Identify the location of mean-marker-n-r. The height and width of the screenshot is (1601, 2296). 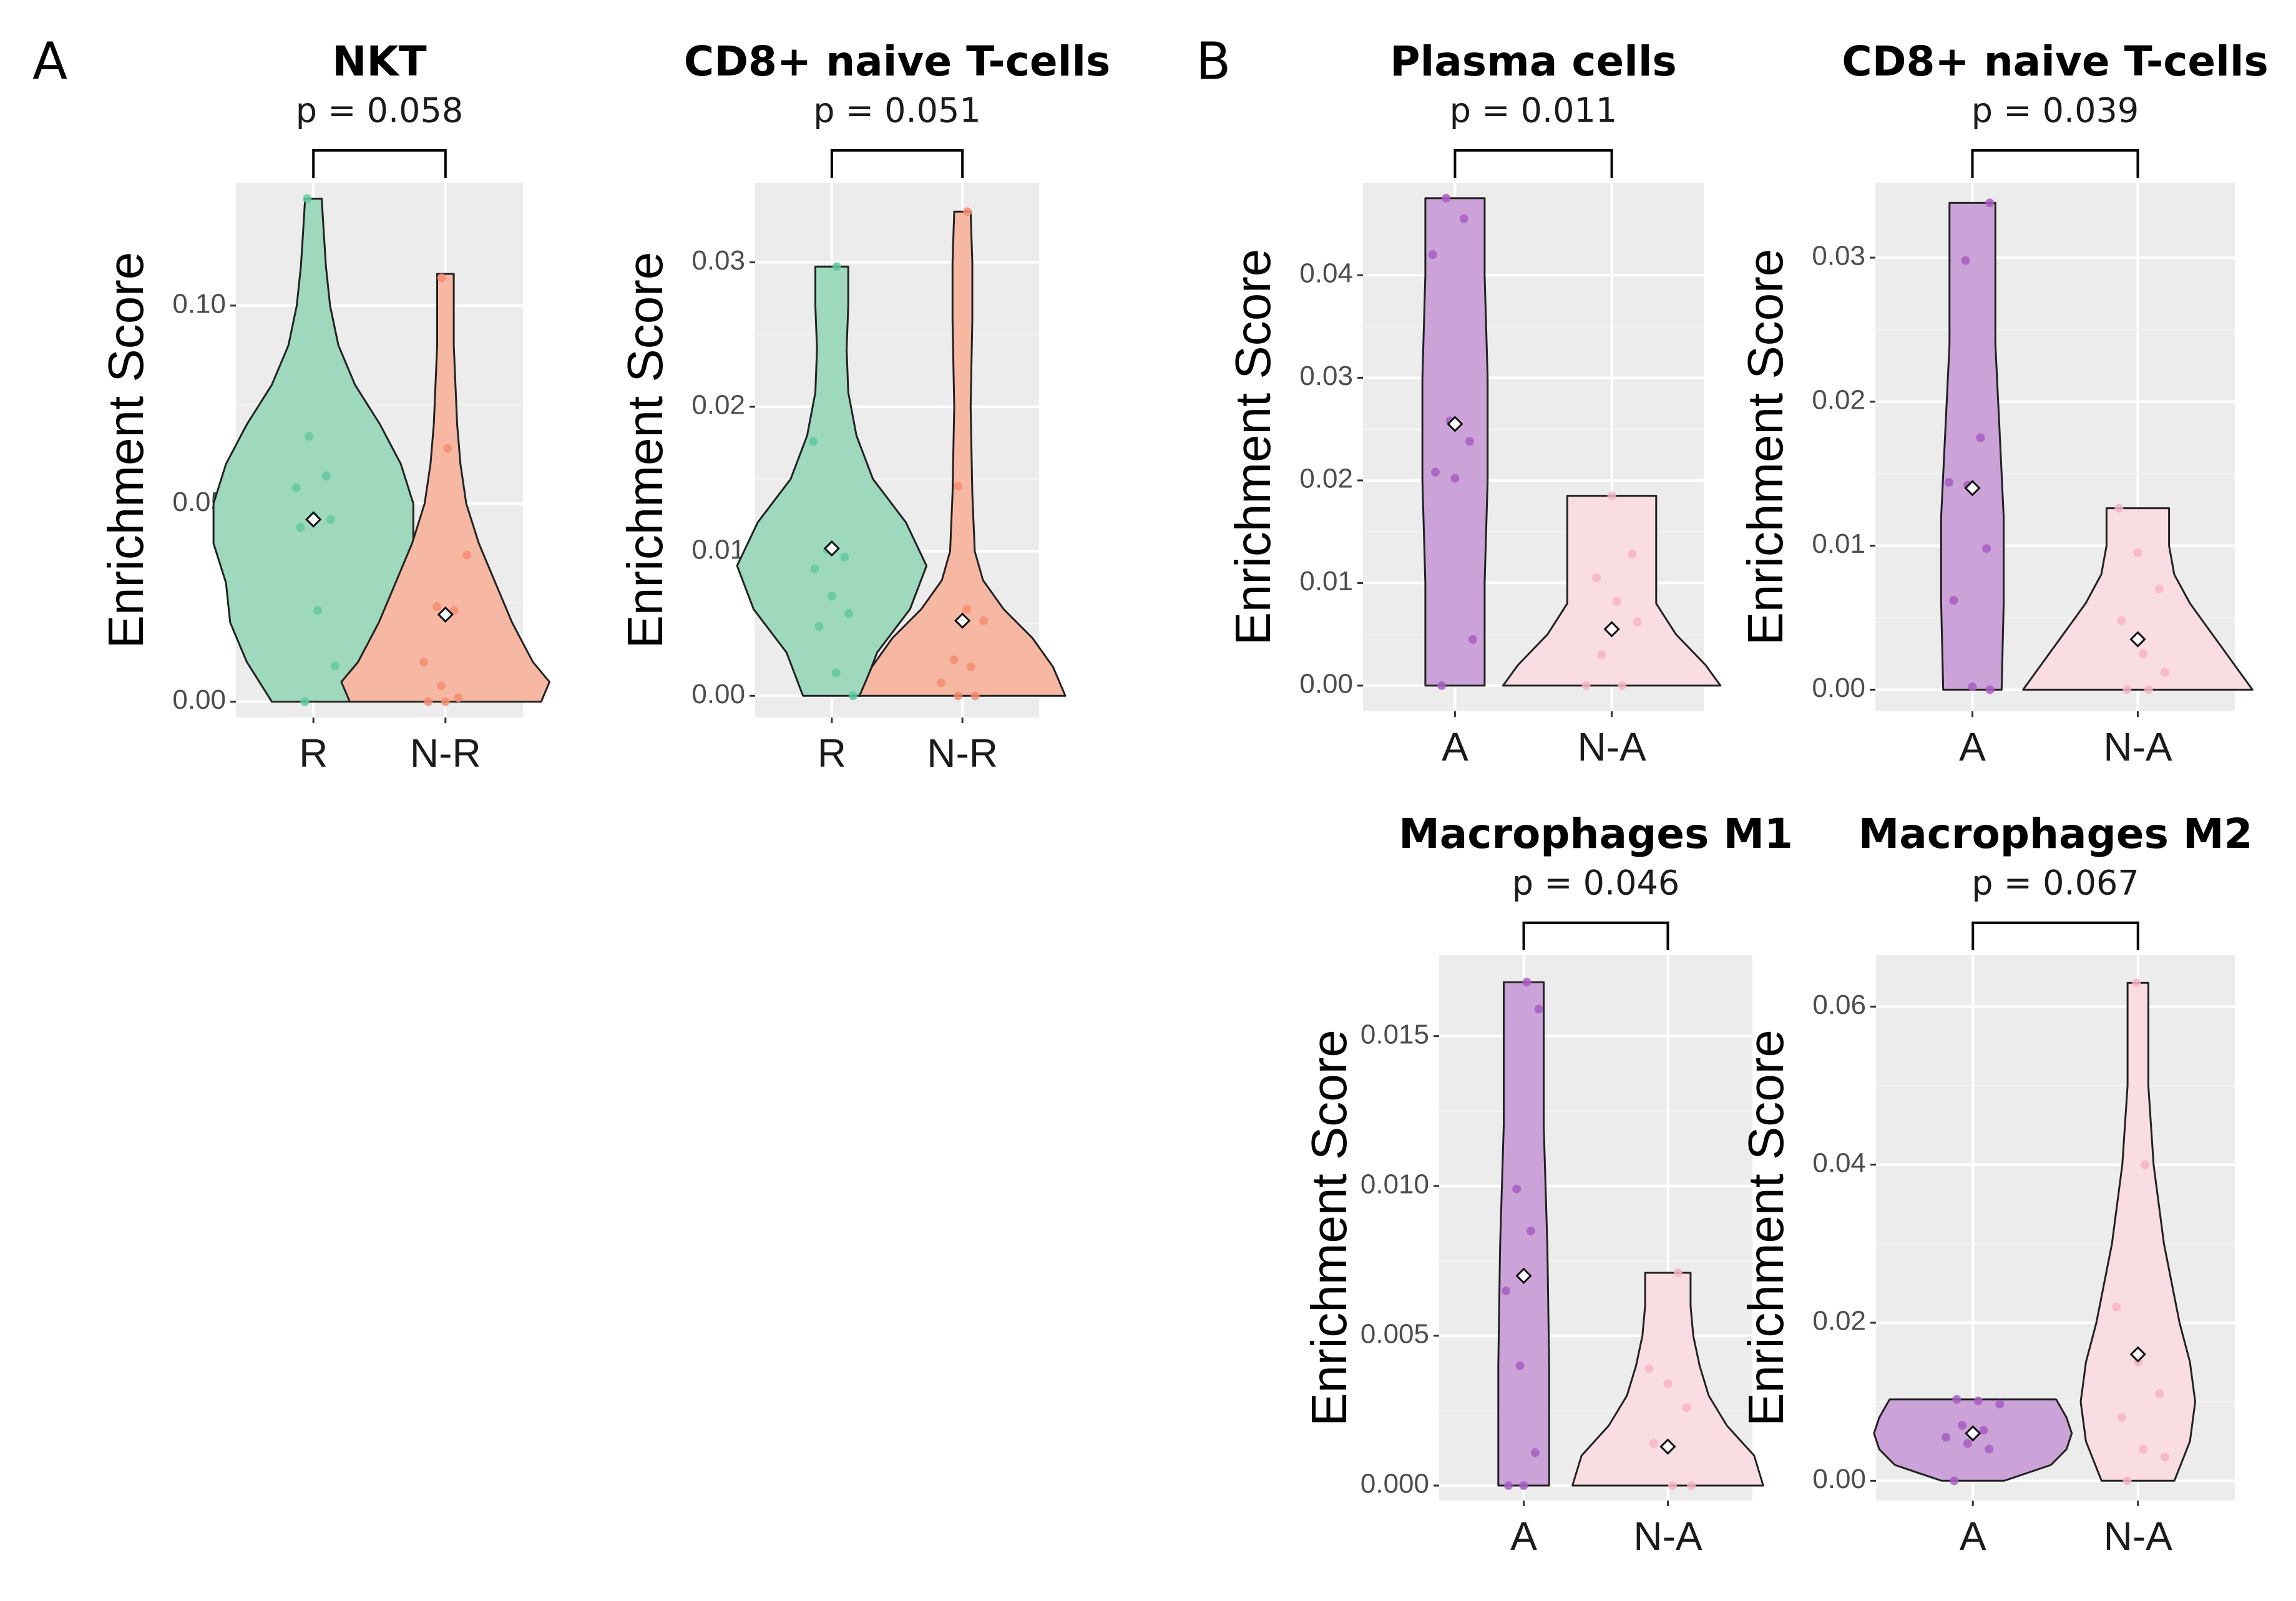
(962, 620).